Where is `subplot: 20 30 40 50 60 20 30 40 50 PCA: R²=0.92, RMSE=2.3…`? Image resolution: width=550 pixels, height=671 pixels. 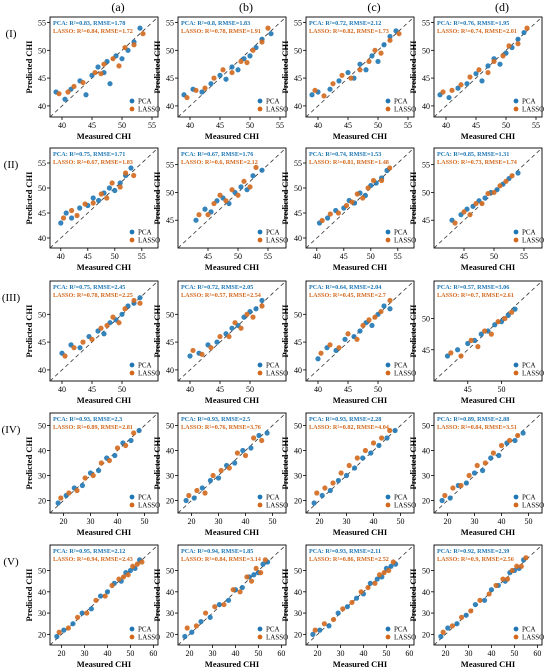 subplot: 20 30 40 50 60 20 30 40 50 PCA: R²=0.92, RMSE=2.3… is located at coordinates (476, 606).